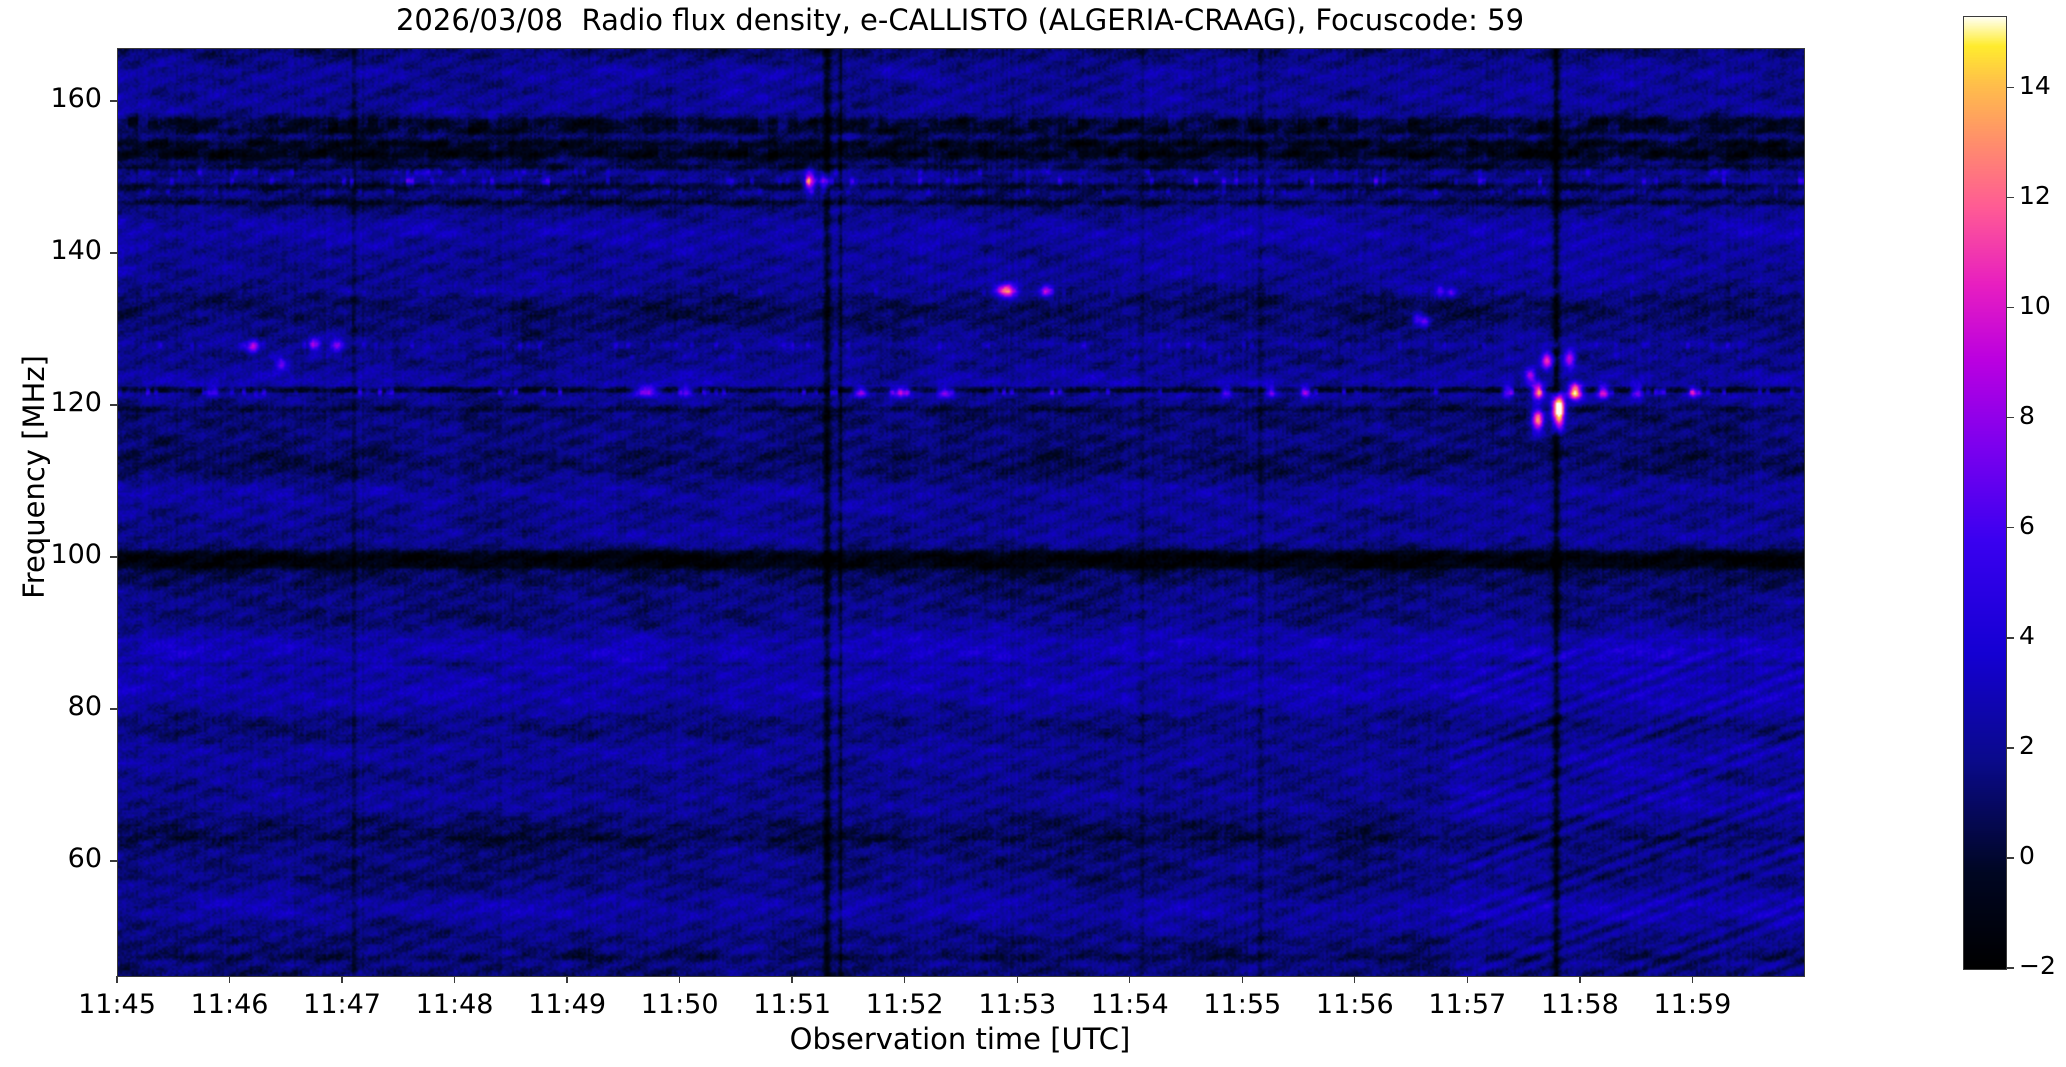 The image size is (2066, 1067). I want to click on colorbar-tick-label: 2, so click(2027, 745).